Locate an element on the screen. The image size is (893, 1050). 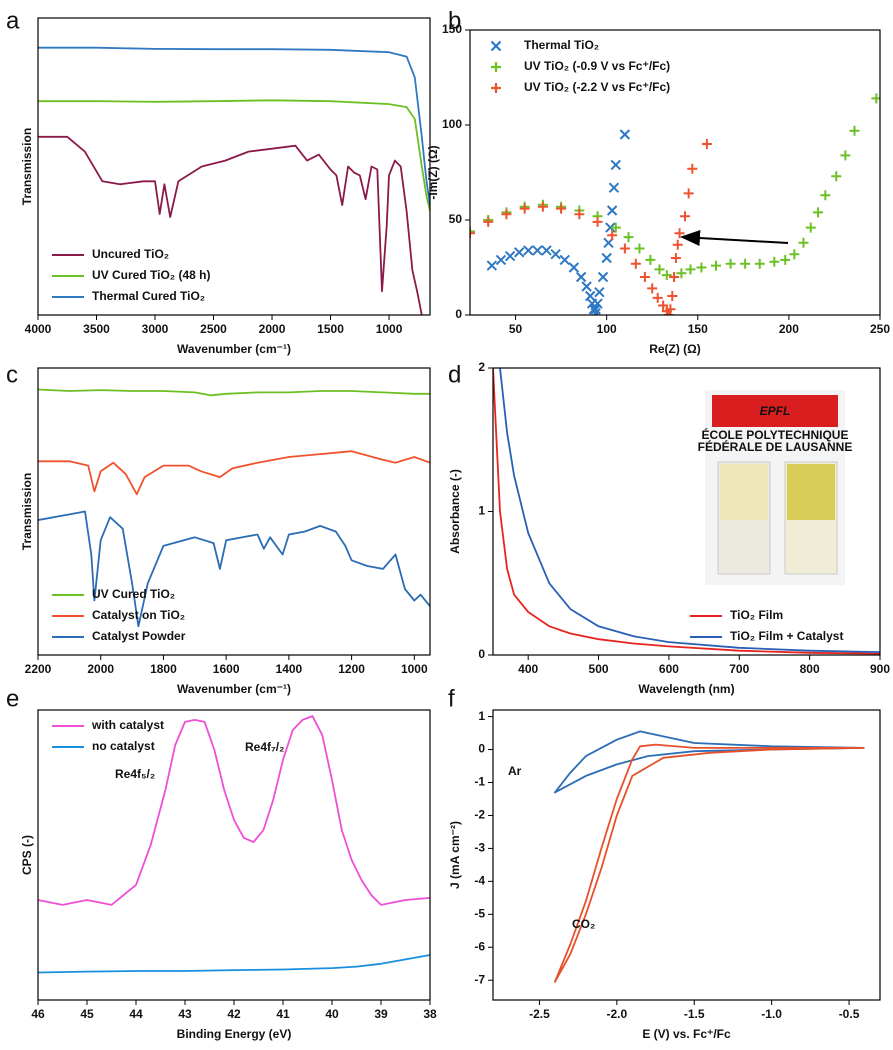
annotation: CO₂ is located at coordinates (583, 924).